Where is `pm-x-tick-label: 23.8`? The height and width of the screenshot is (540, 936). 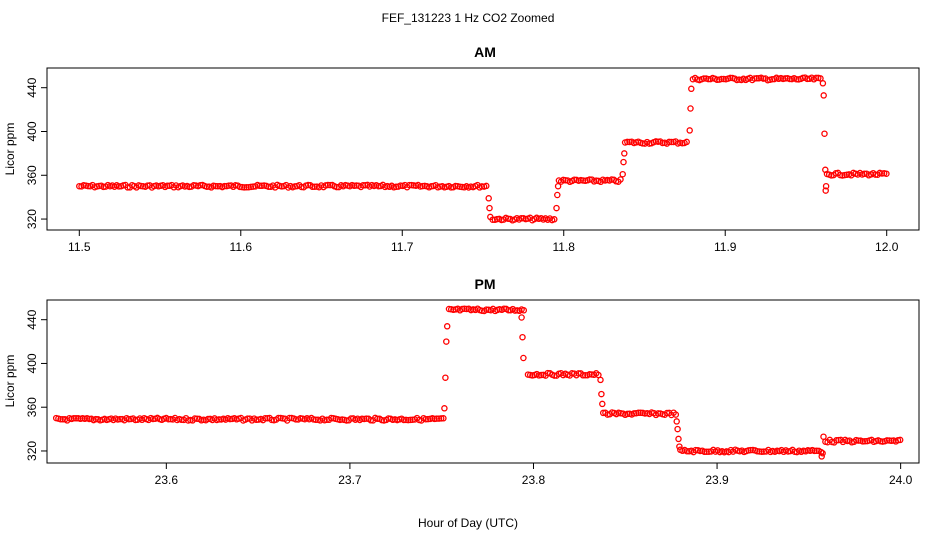 pm-x-tick-label: 23.8 is located at coordinates (534, 480).